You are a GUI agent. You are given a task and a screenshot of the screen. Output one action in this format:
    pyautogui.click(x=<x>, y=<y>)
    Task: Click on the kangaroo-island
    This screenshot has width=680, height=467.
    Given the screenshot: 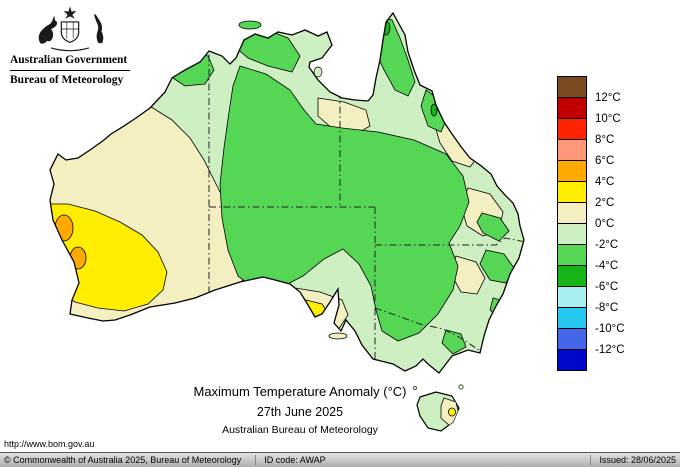 What is the action you would take?
    pyautogui.click(x=338, y=336)
    